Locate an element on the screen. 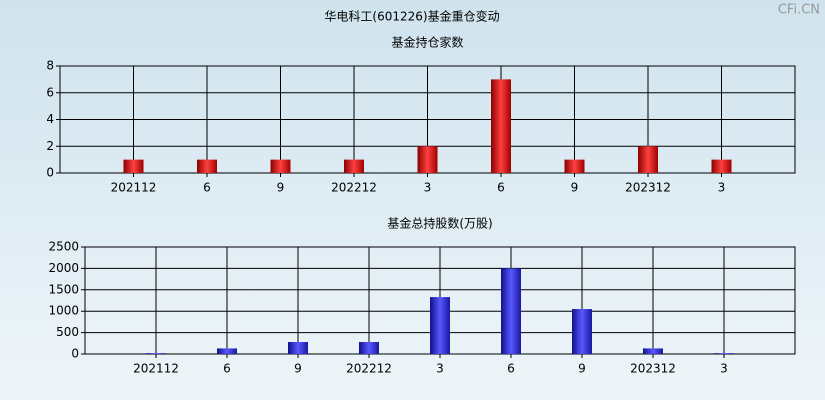  chart-subtitle: 基金持仓家数 is located at coordinates (427, 42).